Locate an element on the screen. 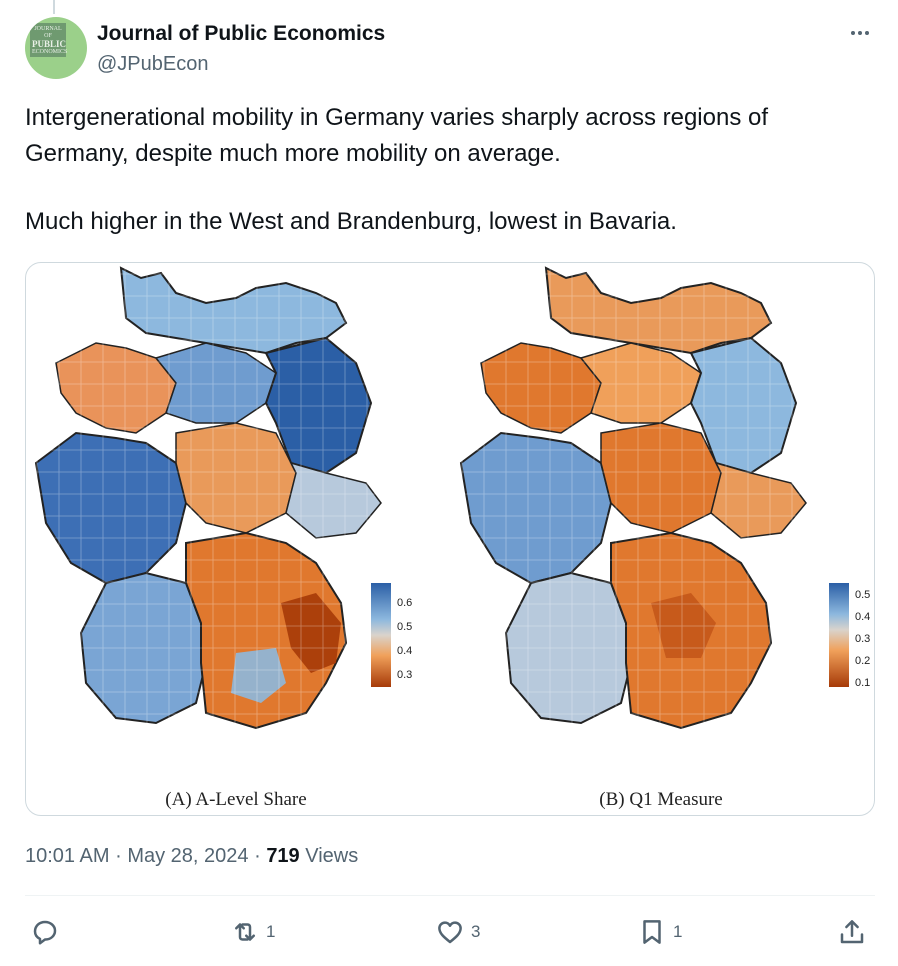  like-icon is located at coordinates (450, 932).